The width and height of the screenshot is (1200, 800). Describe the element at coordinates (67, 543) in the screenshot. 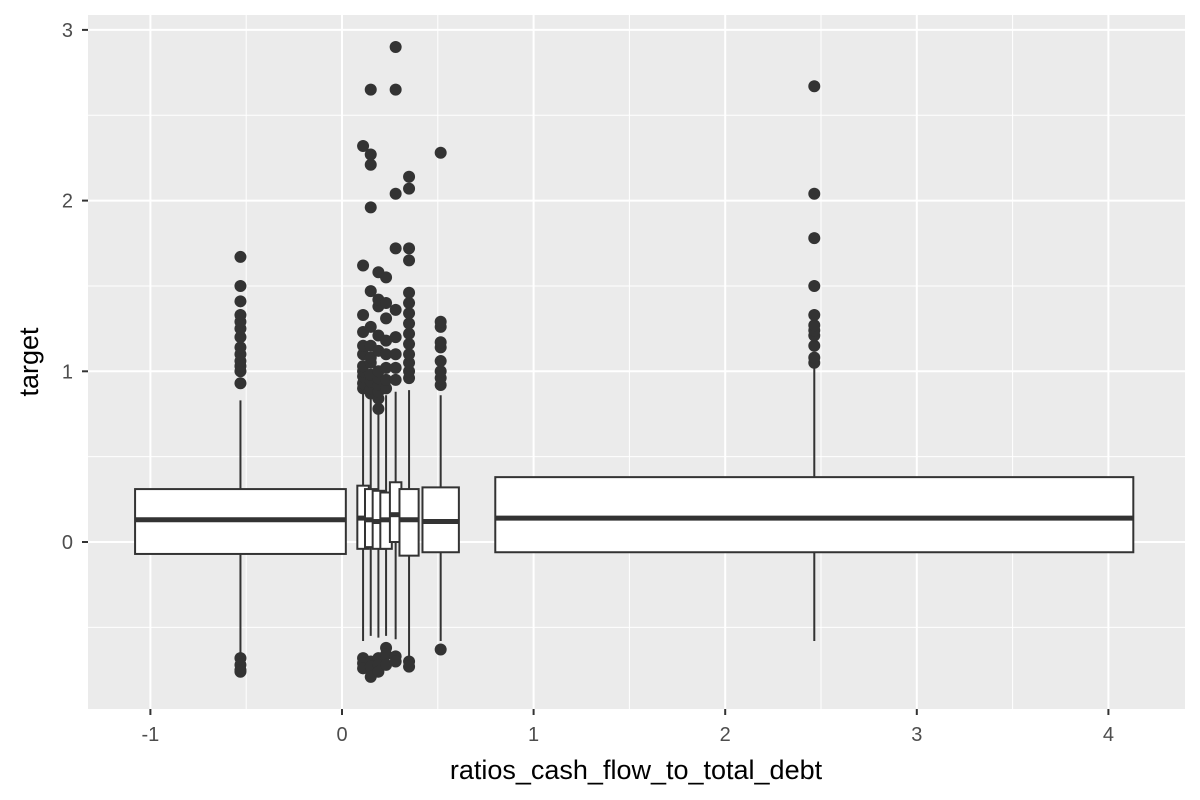

I see `y-tick-label: 0` at that location.